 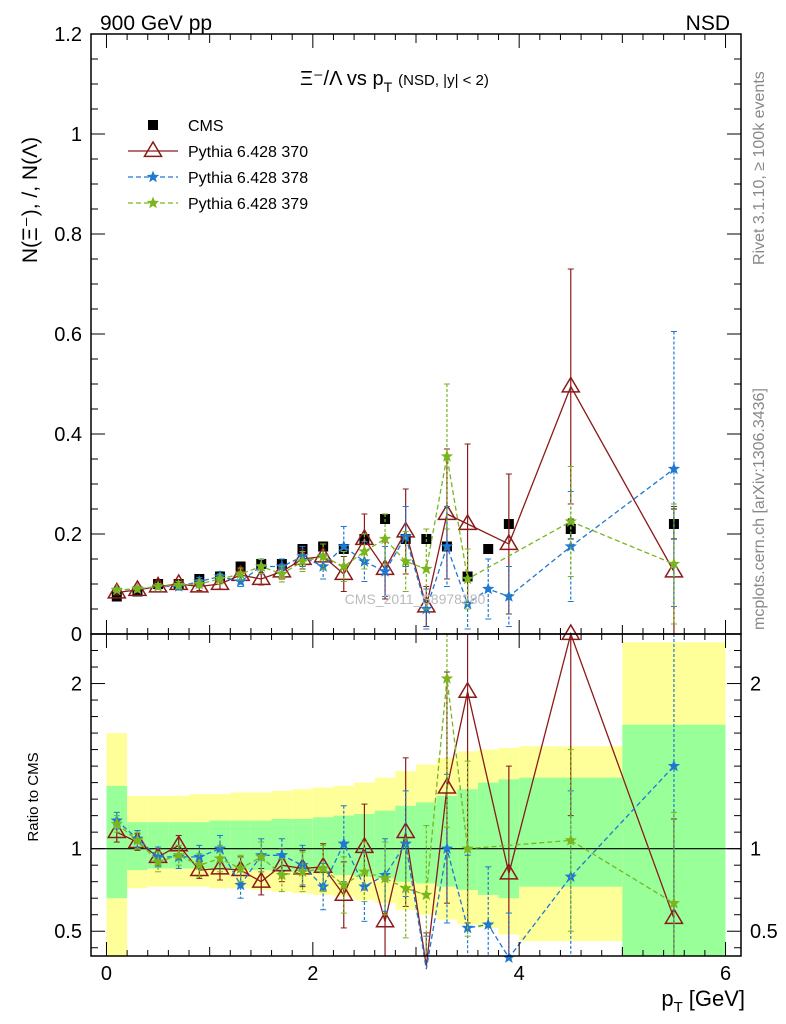 I want to click on side-text-bottom: mcplots.cern.ch [arXiv:1306.3436], so click(x=759, y=509).